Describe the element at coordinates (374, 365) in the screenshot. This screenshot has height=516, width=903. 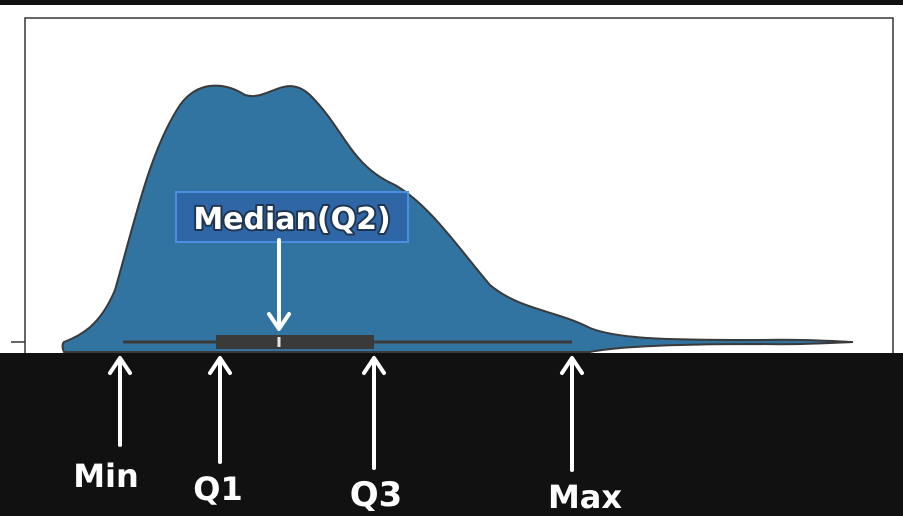
I see `q3-arrowhead` at that location.